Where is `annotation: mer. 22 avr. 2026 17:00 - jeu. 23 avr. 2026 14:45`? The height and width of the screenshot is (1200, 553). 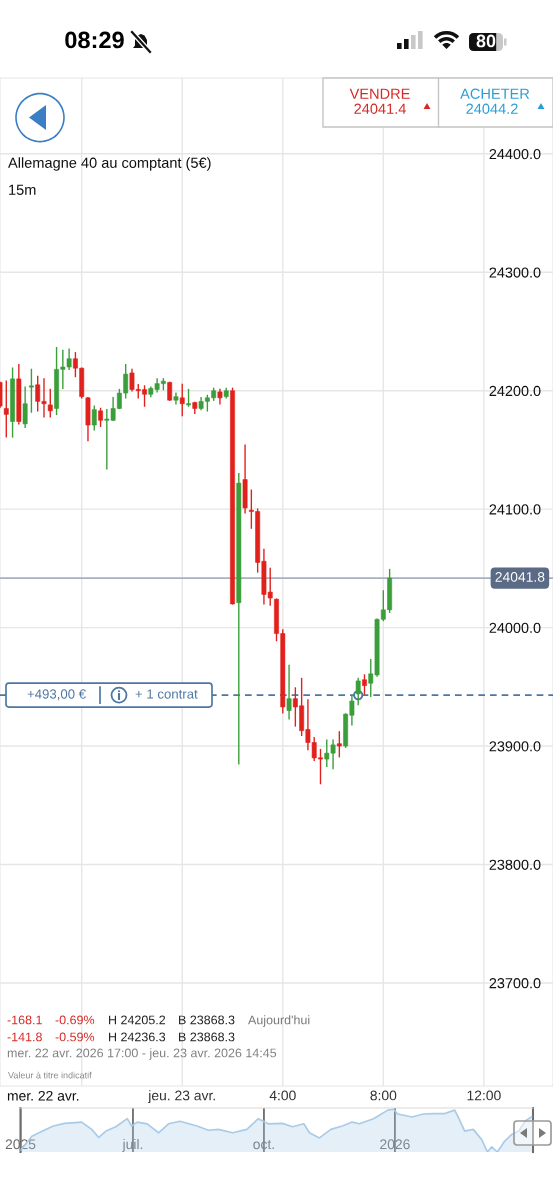 annotation: mer. 22 avr. 2026 17:00 - jeu. 23 avr. 2026 14:45 is located at coordinates (142, 1054).